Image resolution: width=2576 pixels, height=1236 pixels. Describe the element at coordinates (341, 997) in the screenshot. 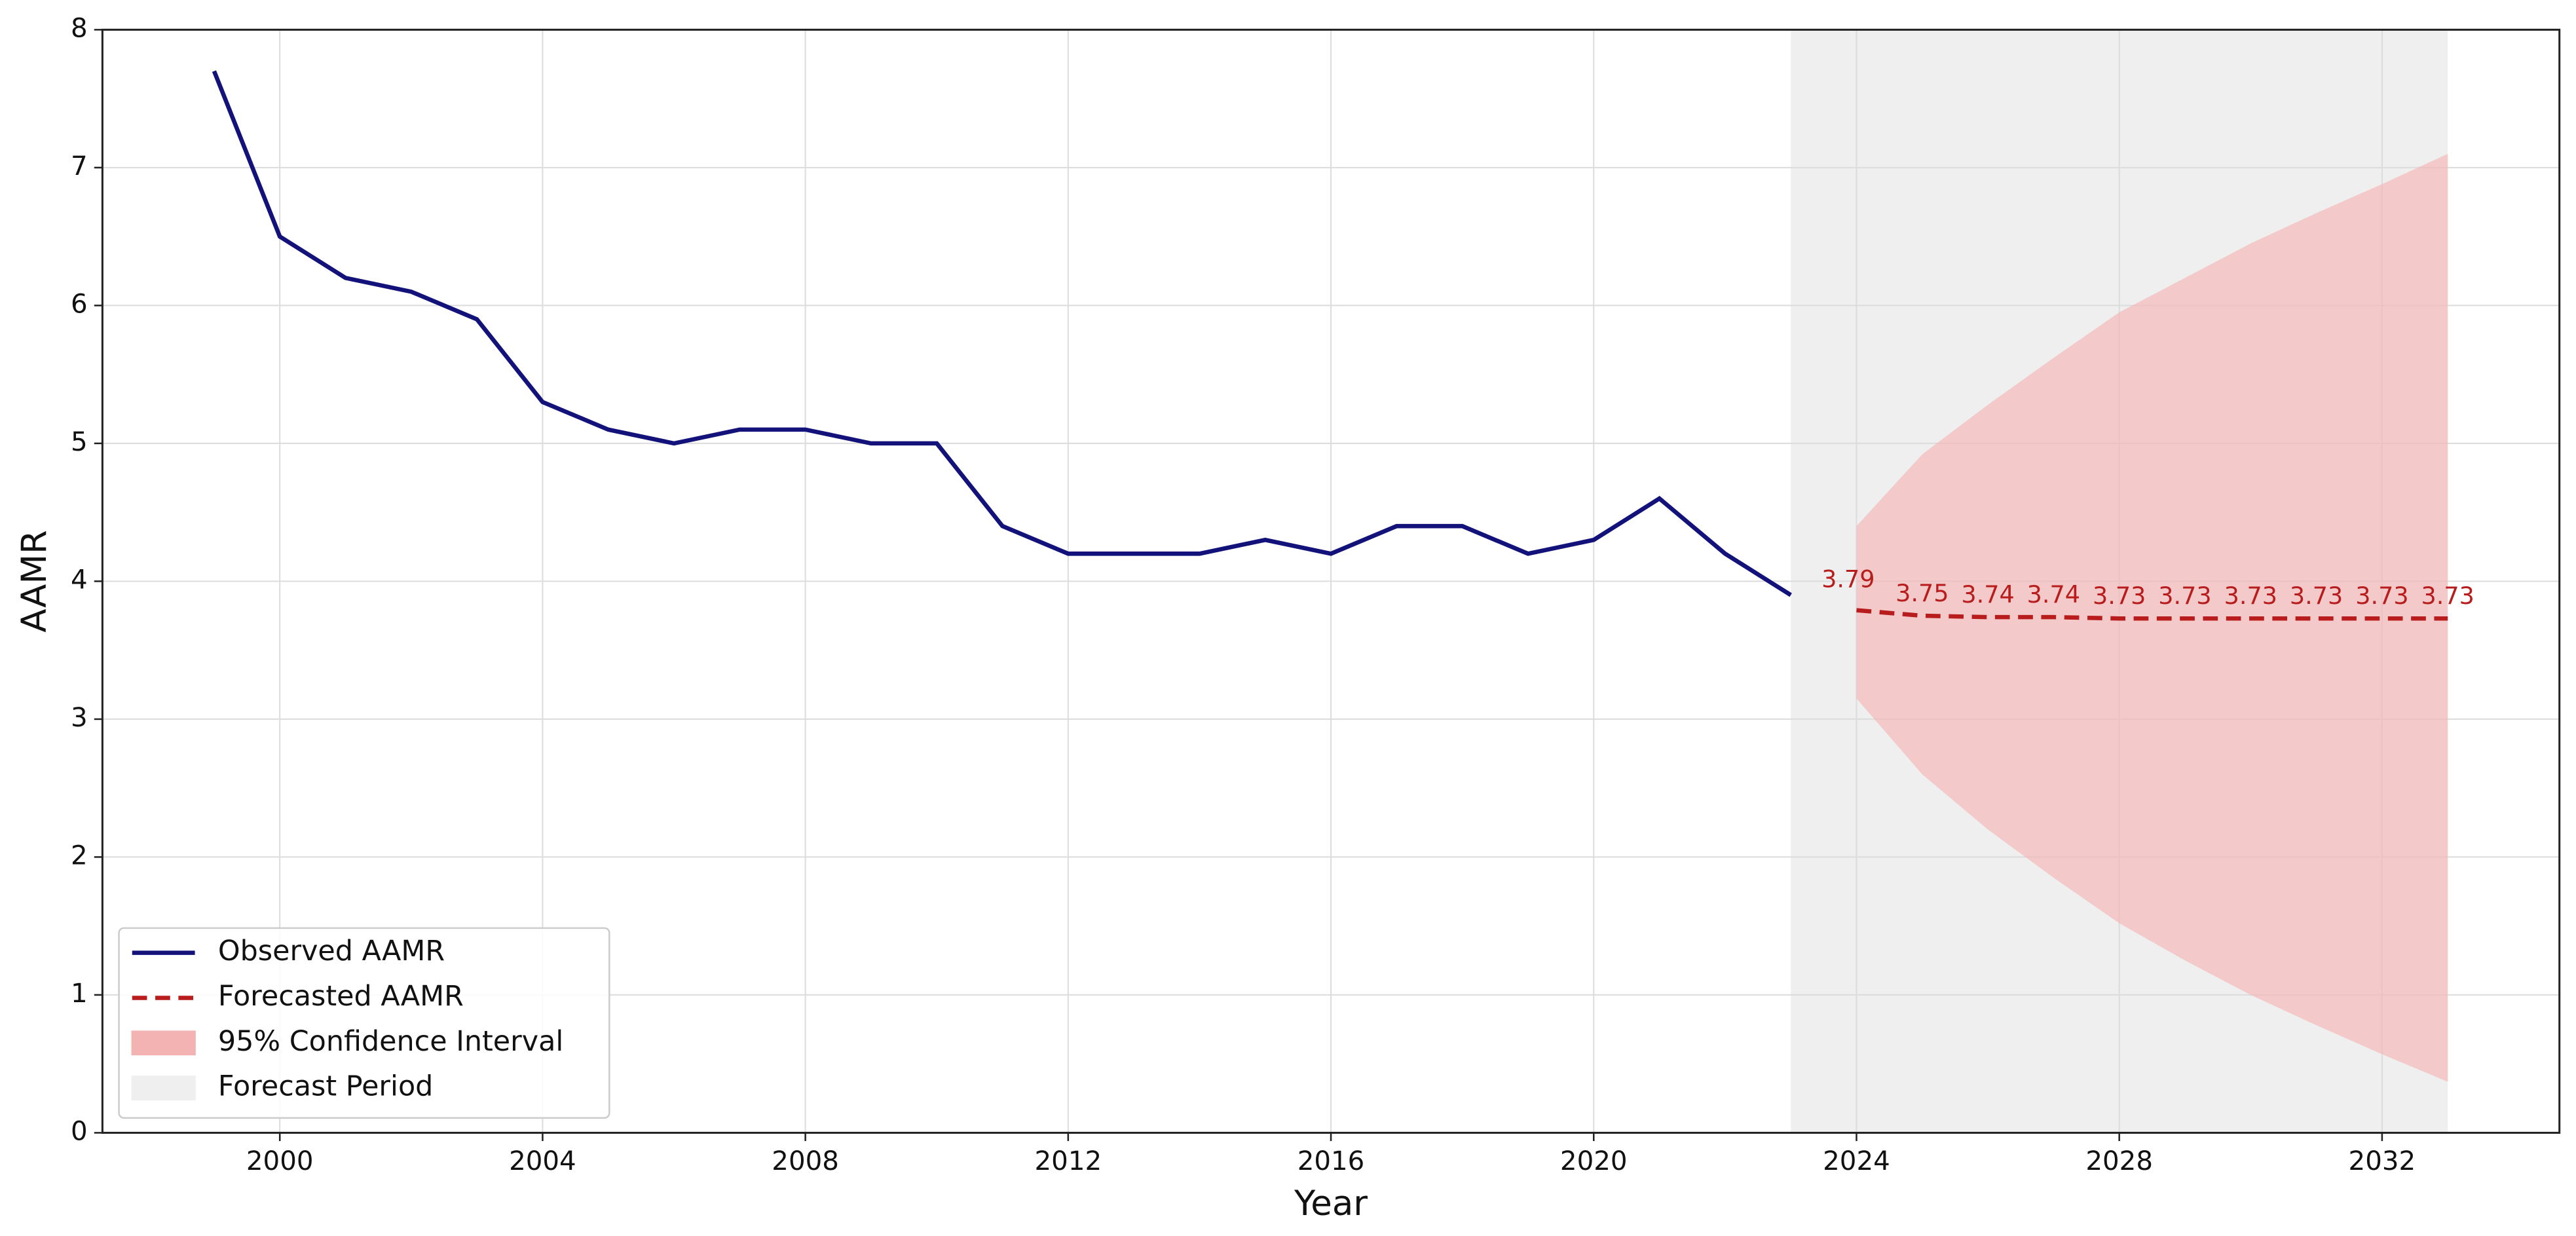

I see `legend-label: Forecasted AAMR` at that location.